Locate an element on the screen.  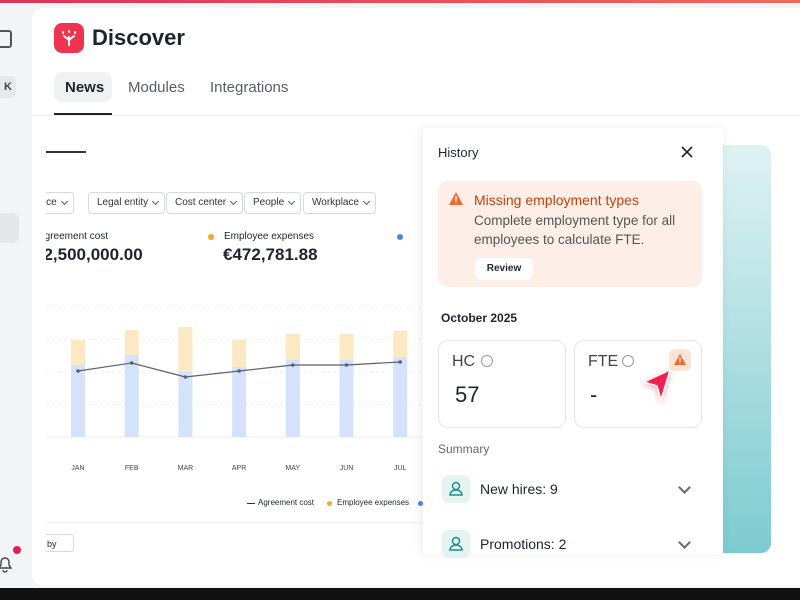
teal-panel is located at coordinates (746, 349).